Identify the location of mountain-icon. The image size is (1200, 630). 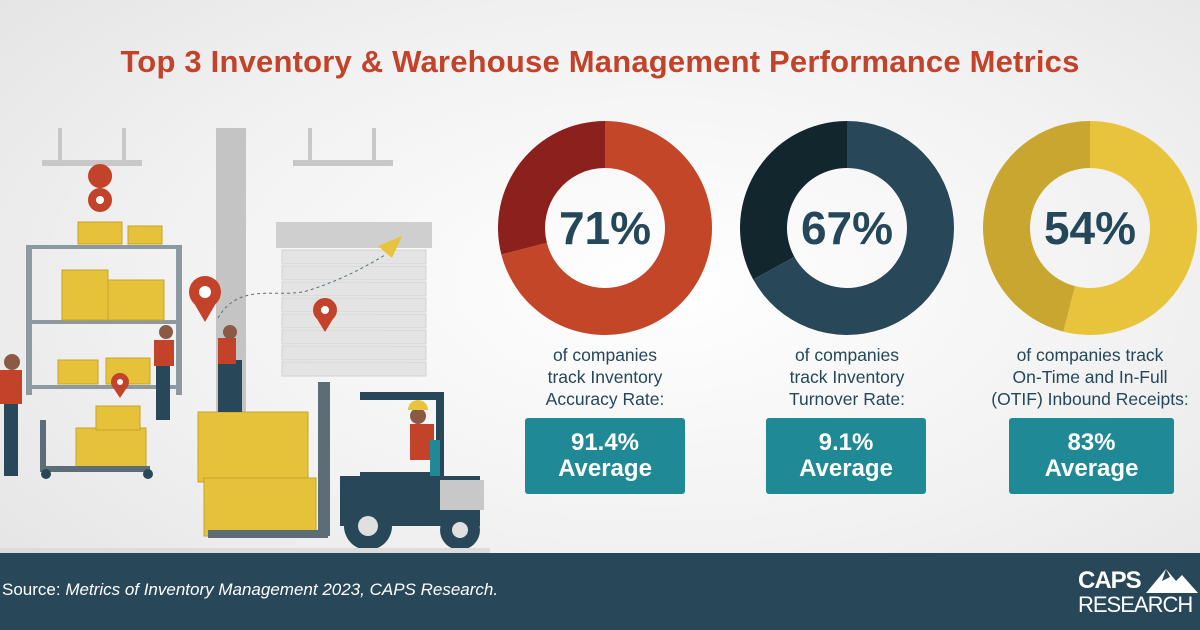
(1172, 581).